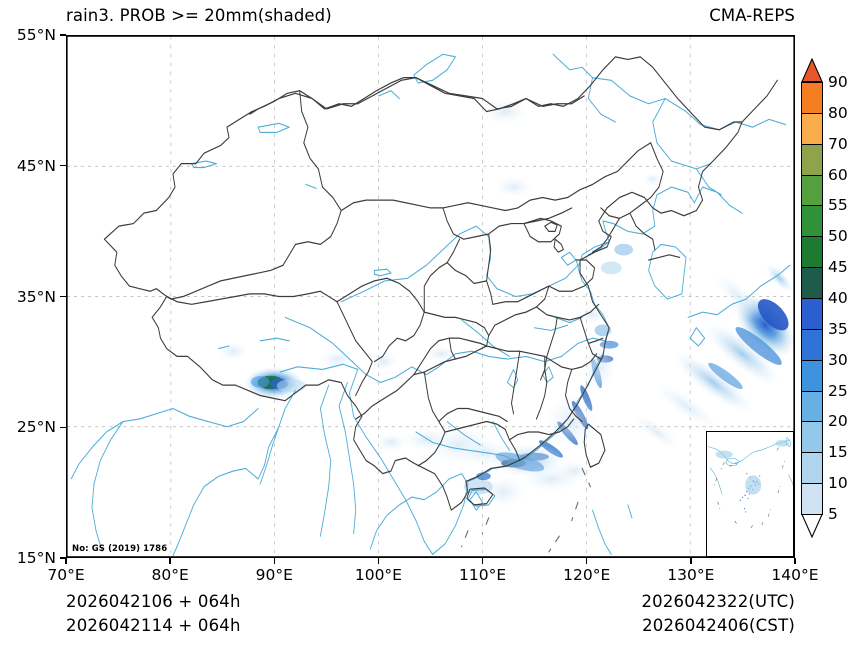  Describe the element at coordinates (66, 575) in the screenshot. I see `x-axis-tick-label: 70°E` at that location.